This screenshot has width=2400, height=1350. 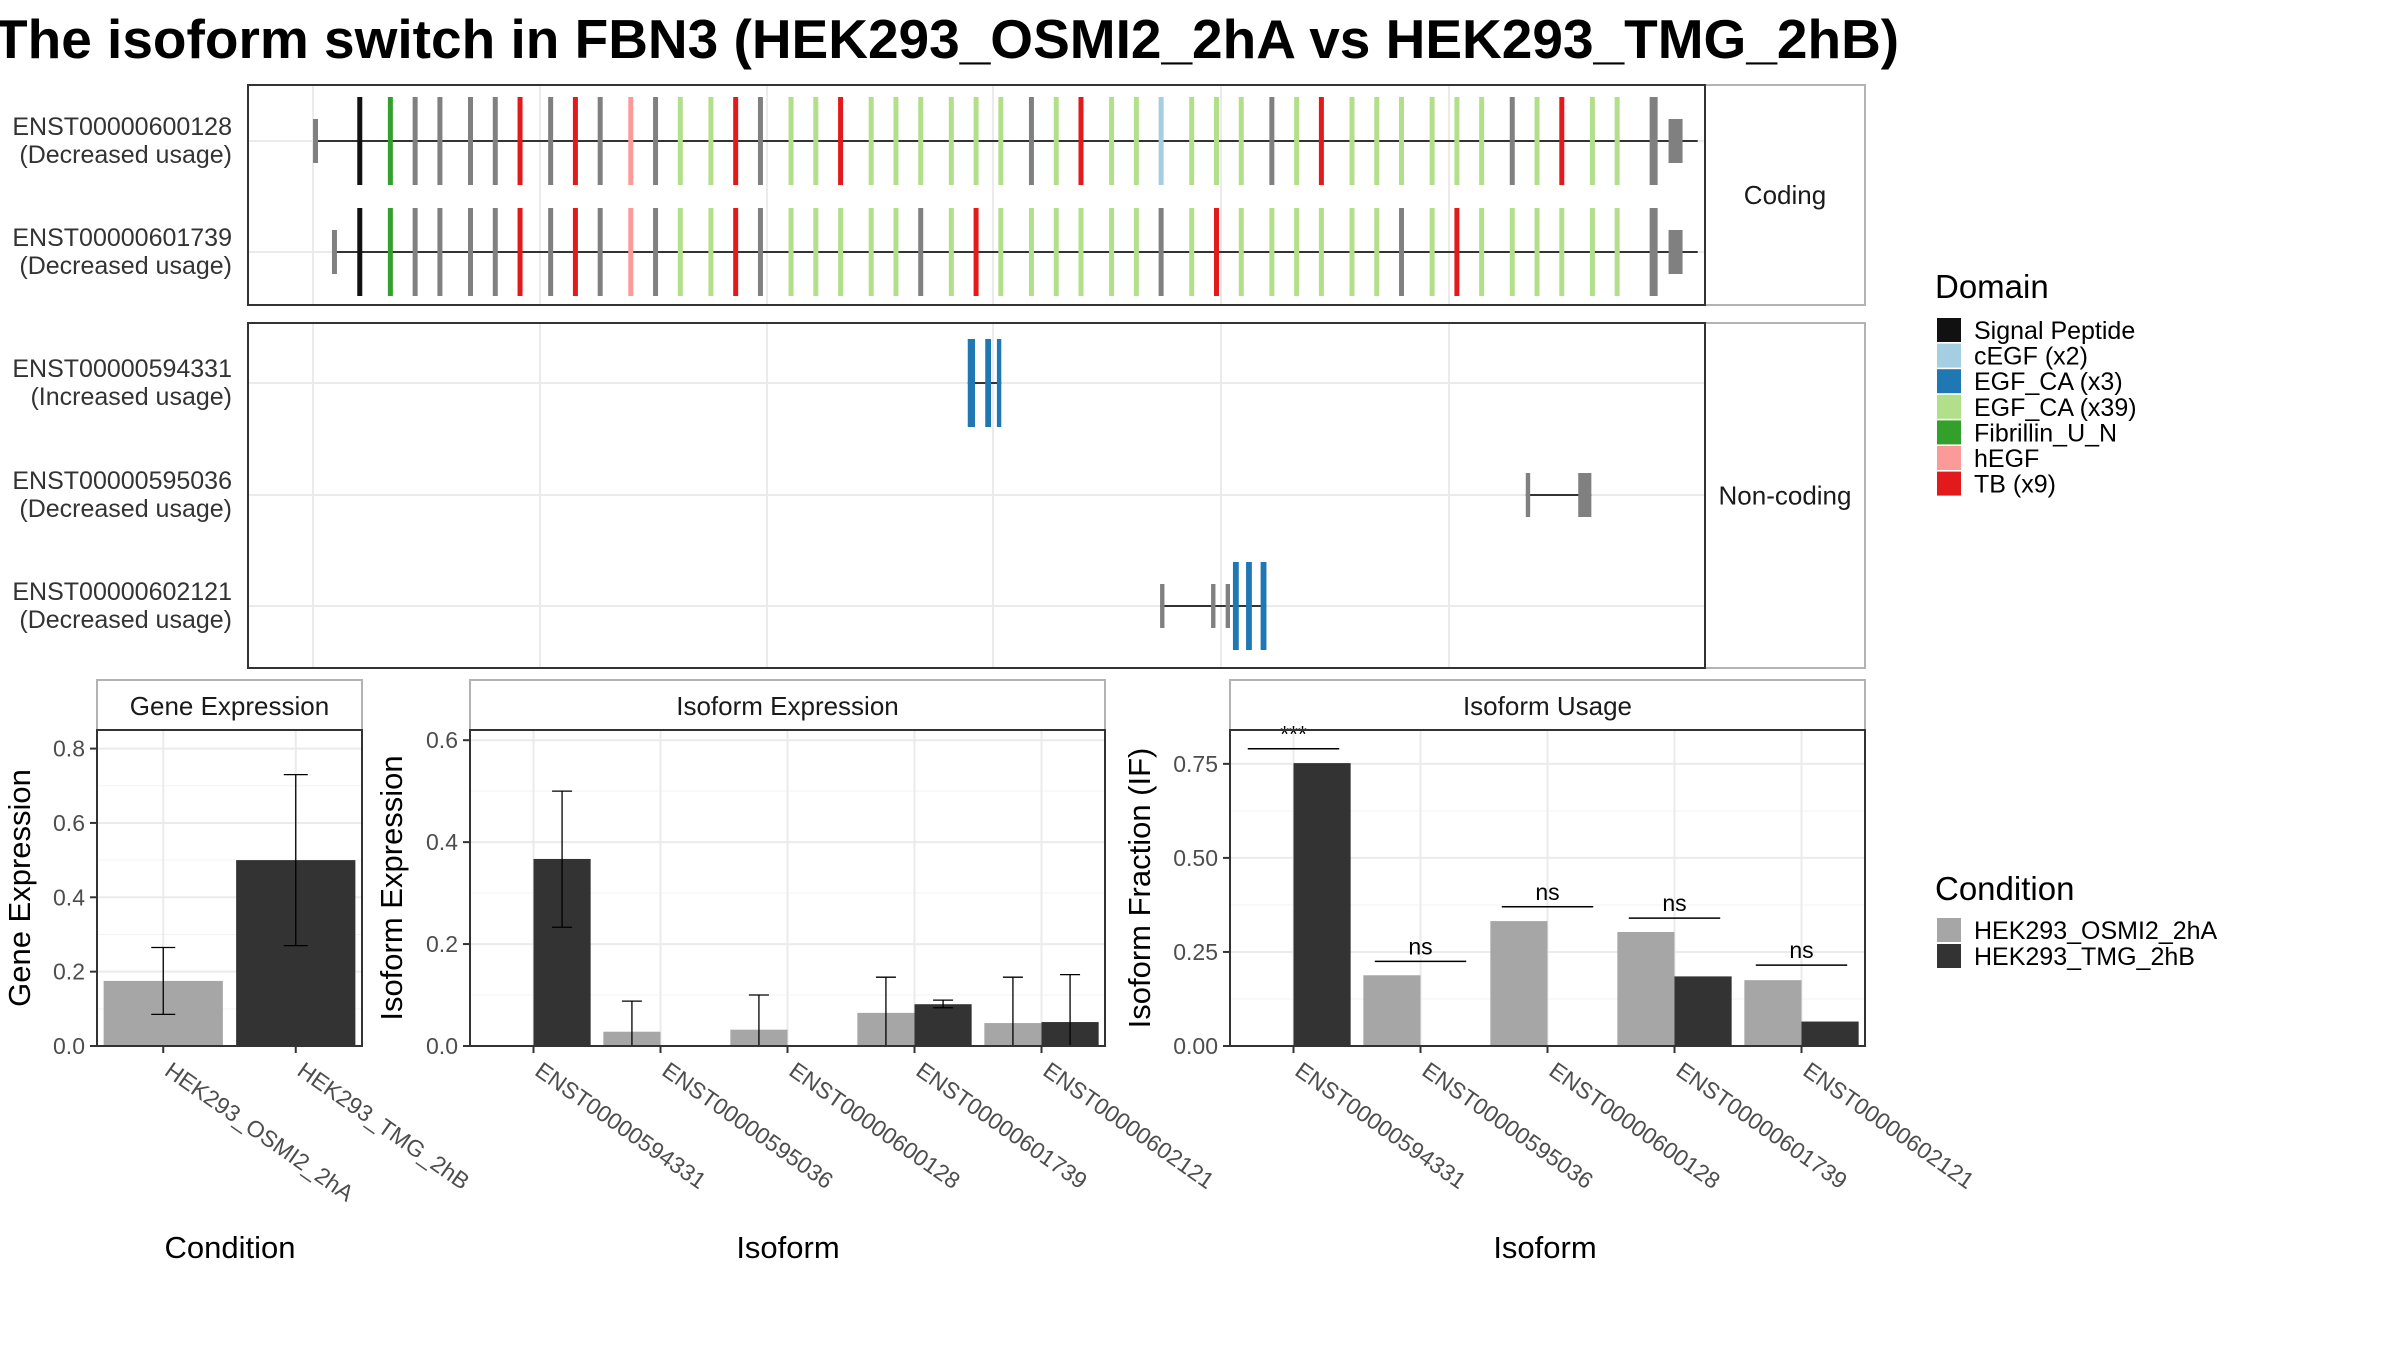 What do you see at coordinates (131, 397) in the screenshot?
I see `transcript-usage: (Increased usage)` at bounding box center [131, 397].